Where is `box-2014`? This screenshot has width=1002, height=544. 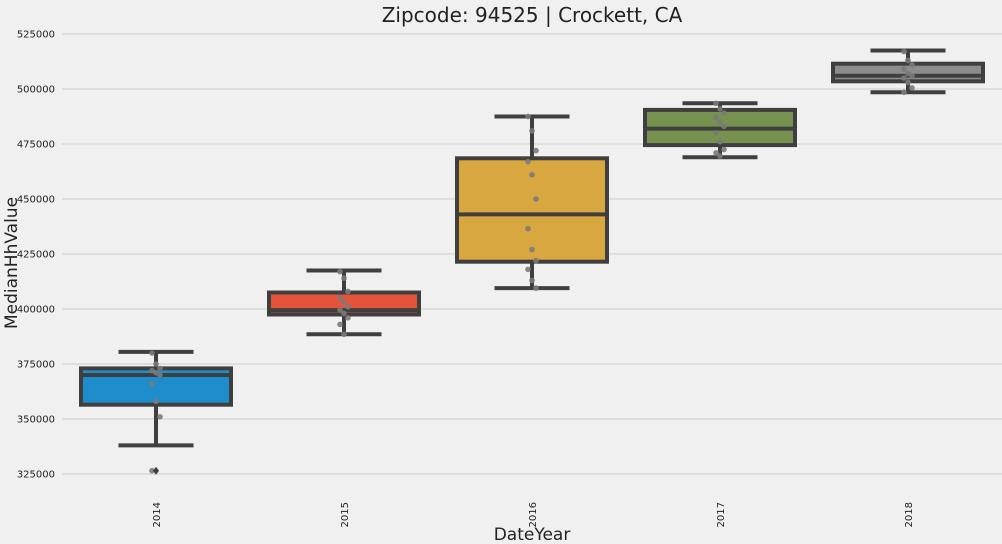 box-2014 is located at coordinates (156, 412).